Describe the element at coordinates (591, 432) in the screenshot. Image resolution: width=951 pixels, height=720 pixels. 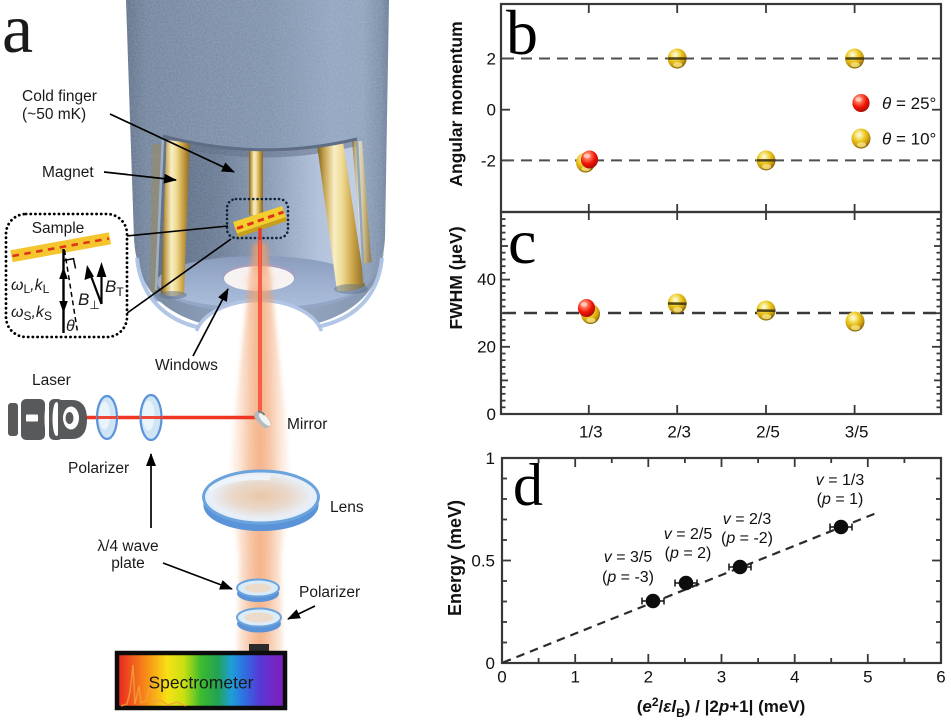
I see `svg-text: 1/3` at that location.